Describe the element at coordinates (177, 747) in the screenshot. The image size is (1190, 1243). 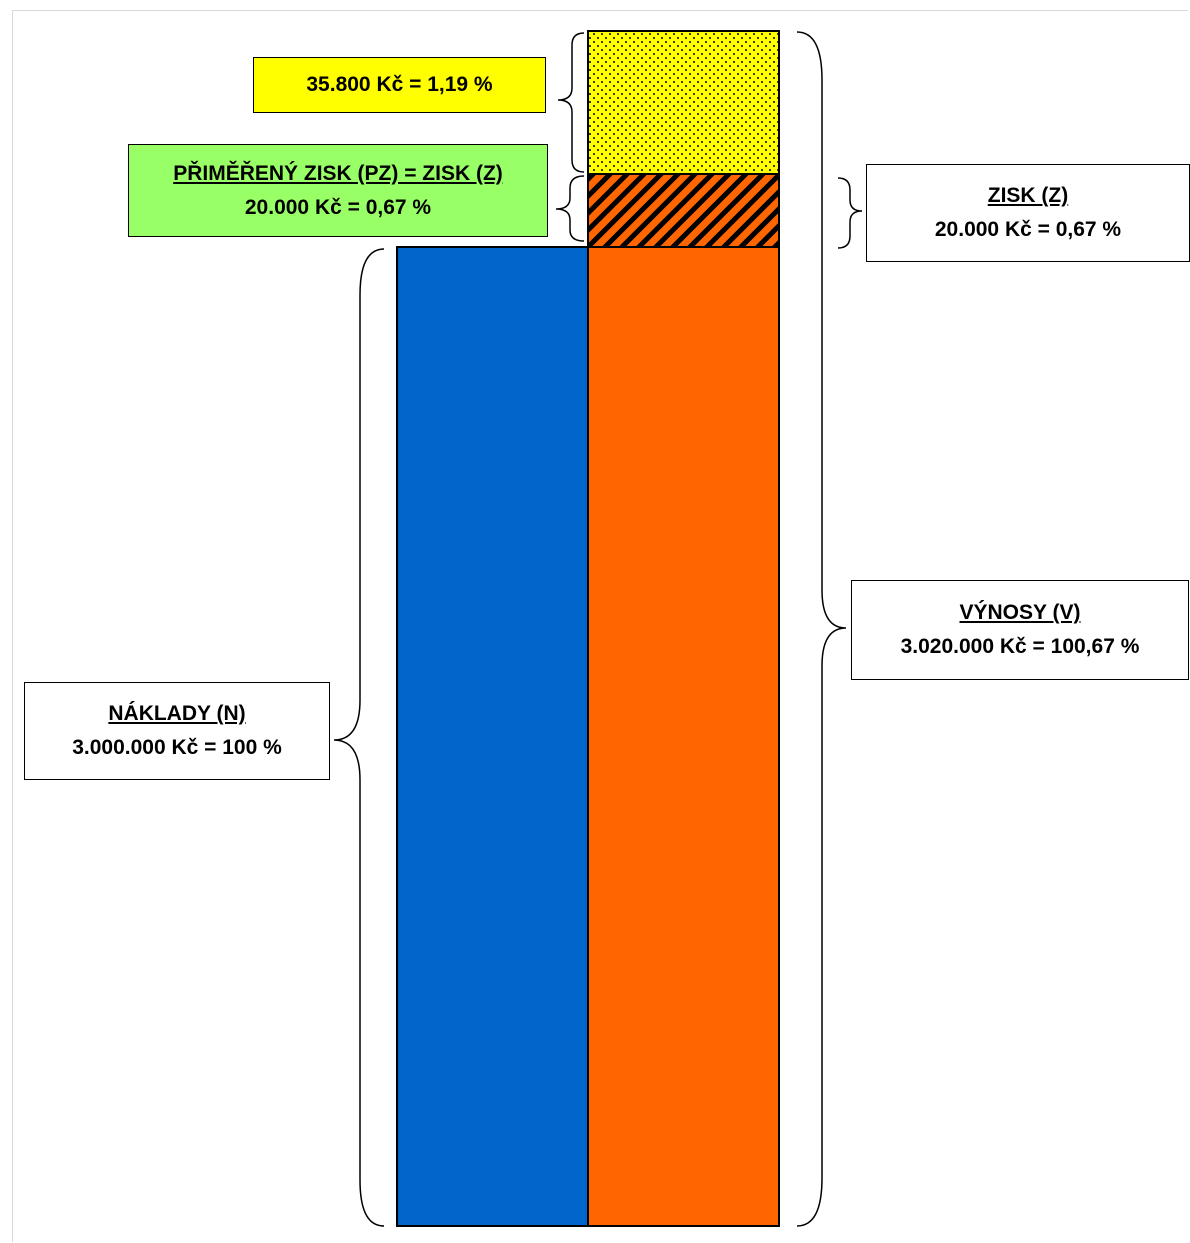
I see `naklady-value: 3.000.000 Kč = 100 %` at that location.